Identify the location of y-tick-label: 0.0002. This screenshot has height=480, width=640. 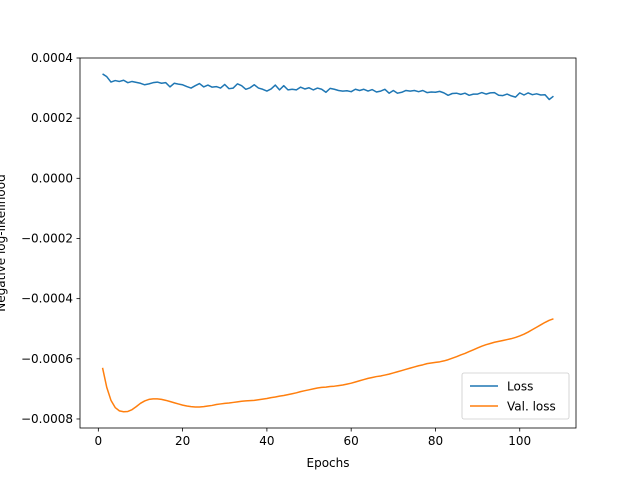
(52, 118).